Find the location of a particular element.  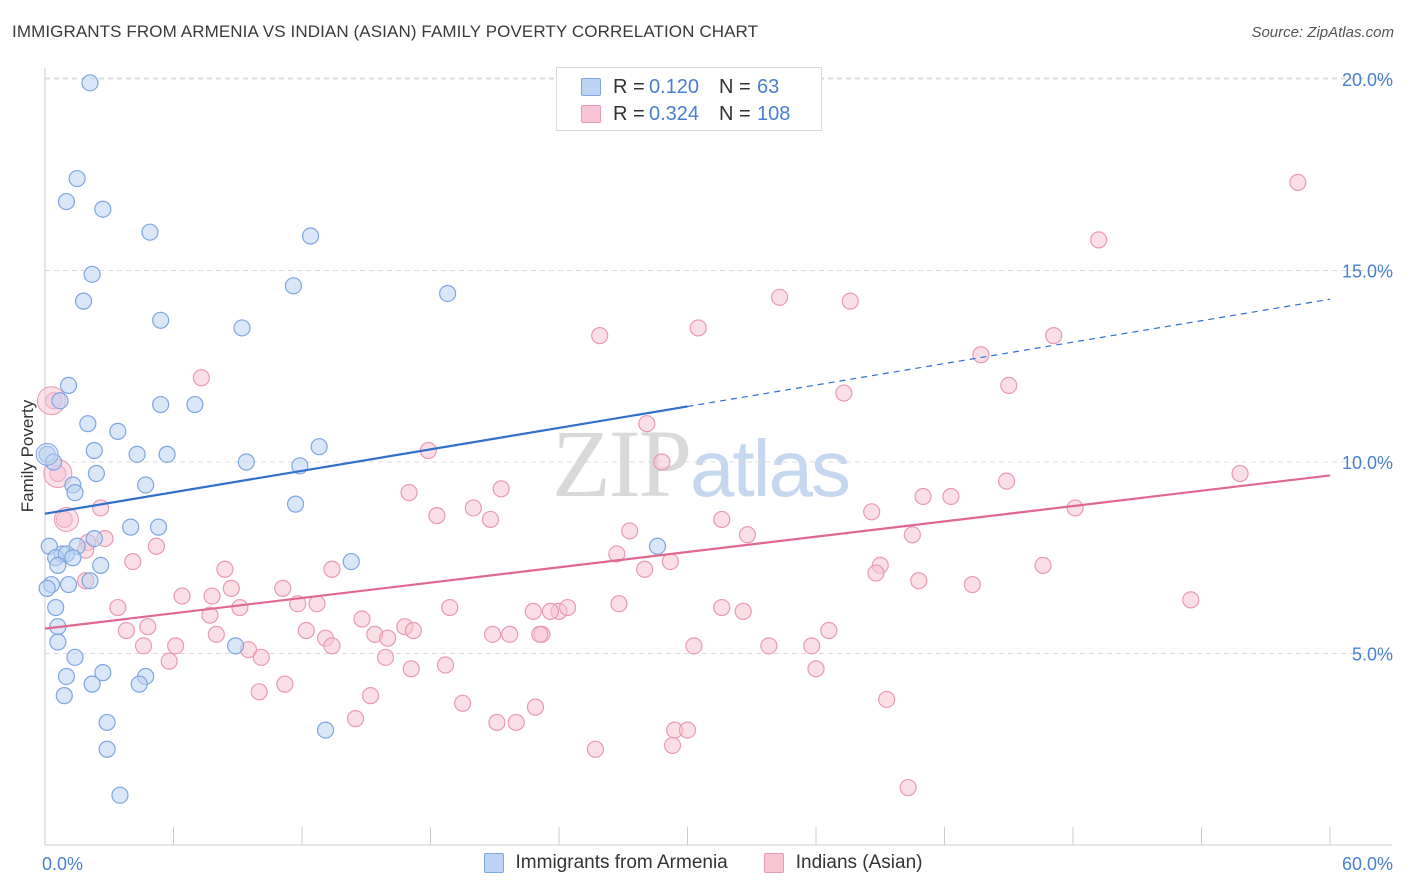

legend-item-indian: Indians (Asian) is located at coordinates (843, 863).